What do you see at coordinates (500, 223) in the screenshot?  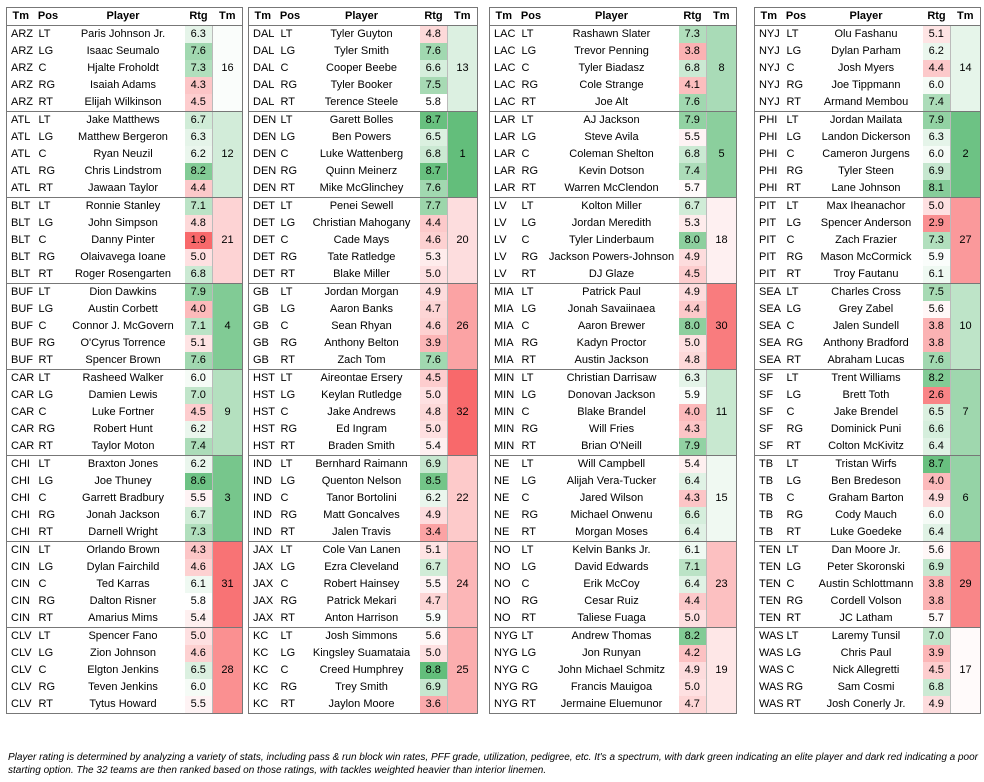 I see `team-abbr: LV` at bounding box center [500, 223].